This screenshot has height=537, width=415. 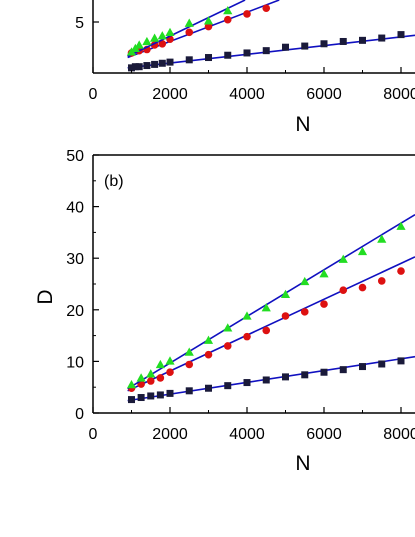 What do you see at coordinates (93, 94) in the screenshot?
I see `panel-top-x-tick-label: 0` at bounding box center [93, 94].